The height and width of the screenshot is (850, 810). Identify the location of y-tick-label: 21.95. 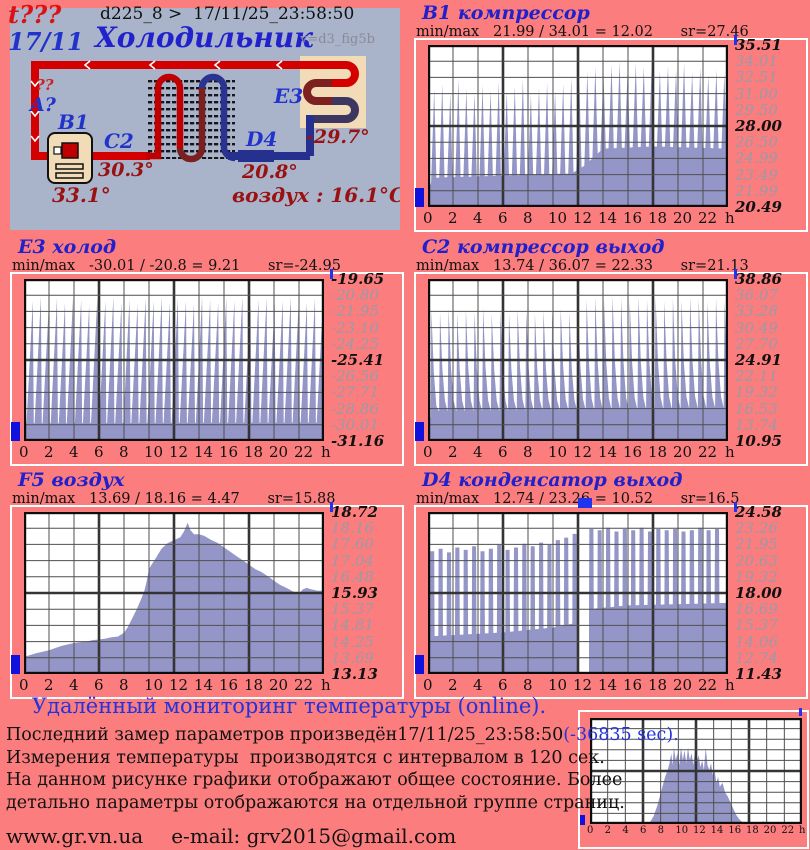
(756, 544).